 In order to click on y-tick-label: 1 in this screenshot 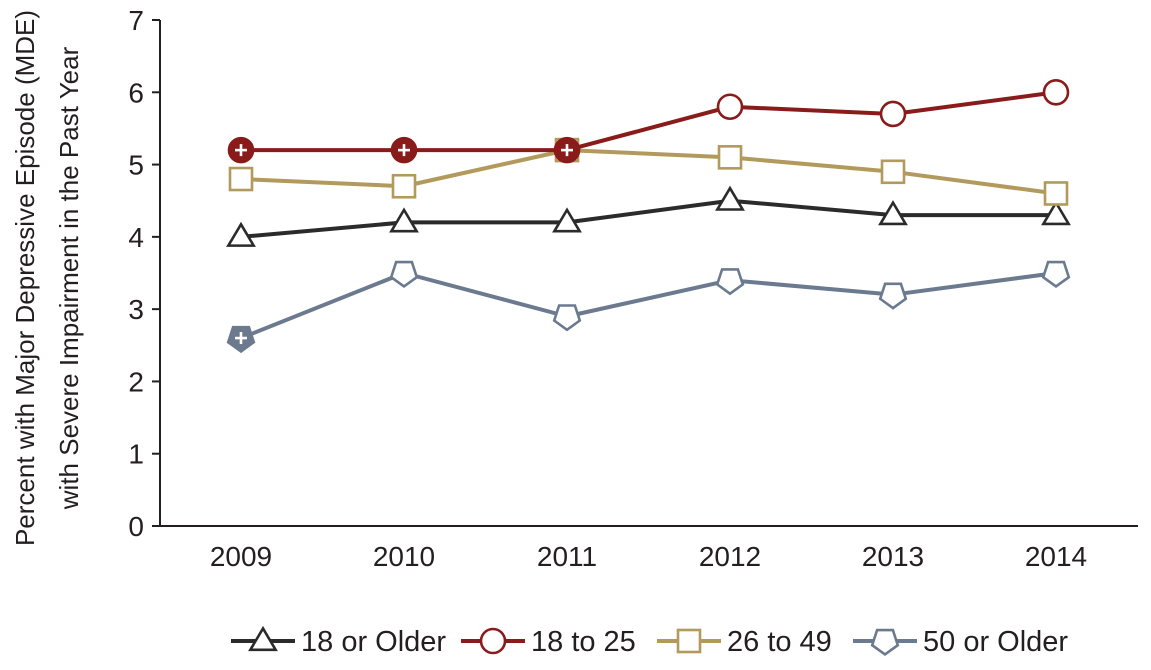, I will do `click(136, 454)`.